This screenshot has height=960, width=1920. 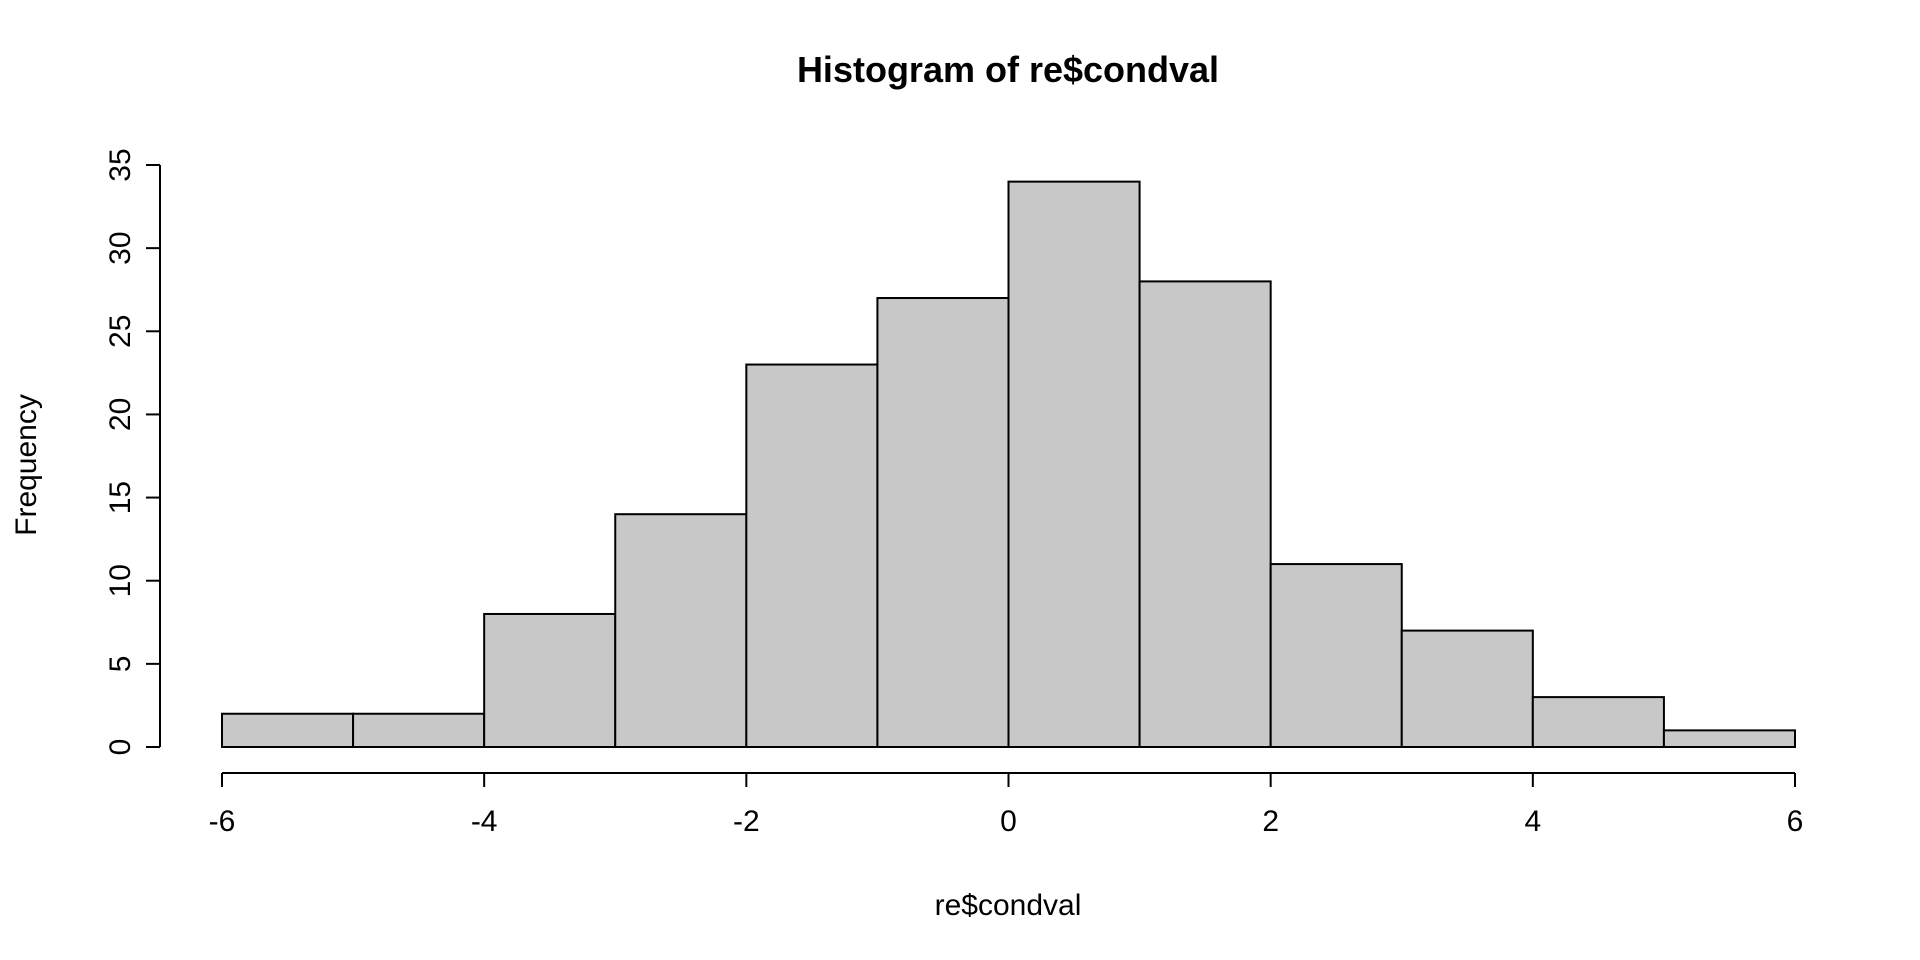 What do you see at coordinates (120, 247) in the screenshot?
I see `y-tick-label: 30` at bounding box center [120, 247].